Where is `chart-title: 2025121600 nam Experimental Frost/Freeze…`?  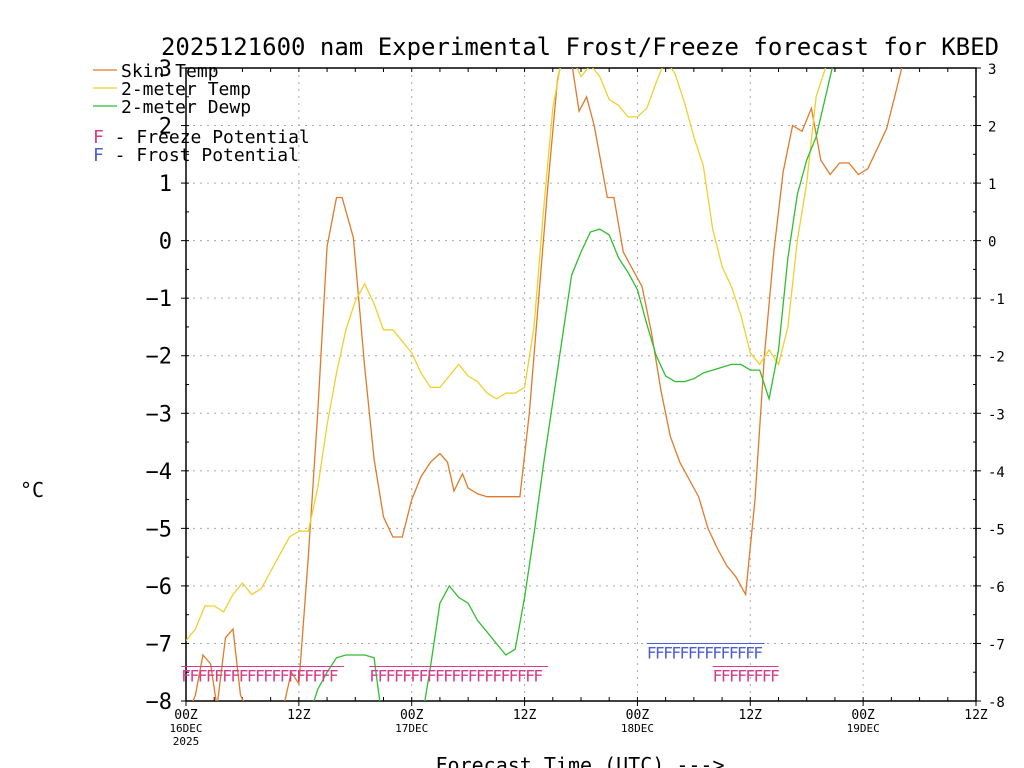
chart-title: 2025121600 nam Experimental Frost/Freeze… is located at coordinates (580, 47).